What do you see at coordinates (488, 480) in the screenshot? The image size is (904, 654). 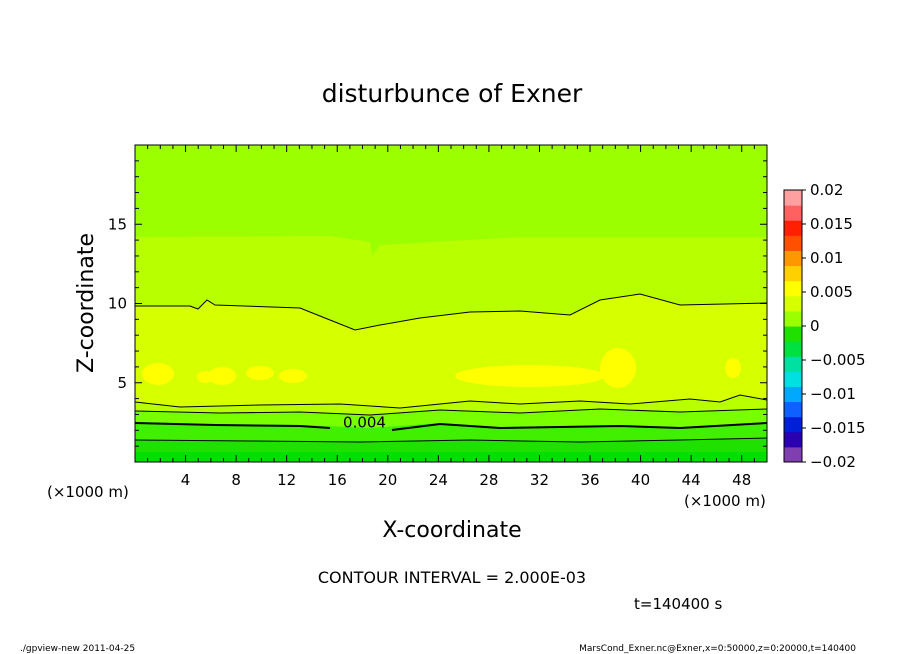 I see `x-tick-label: 28` at bounding box center [488, 480].